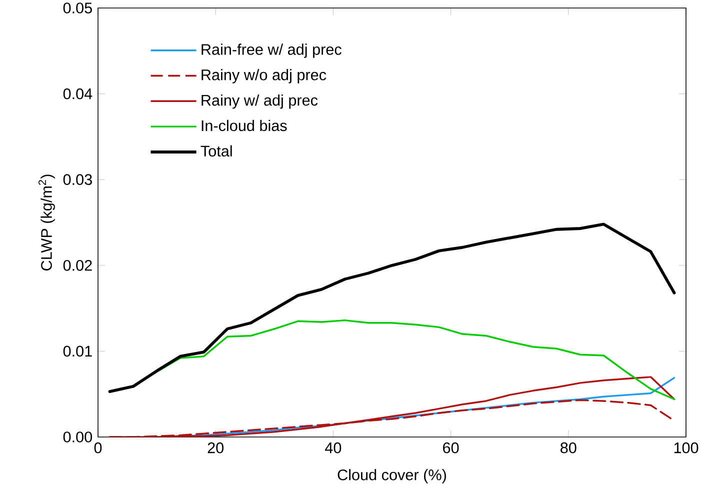 Image resolution: width=706 pixels, height=503 pixels. What do you see at coordinates (392, 476) in the screenshot?
I see `x-axis-title: Cloud cover (%)` at bounding box center [392, 476].